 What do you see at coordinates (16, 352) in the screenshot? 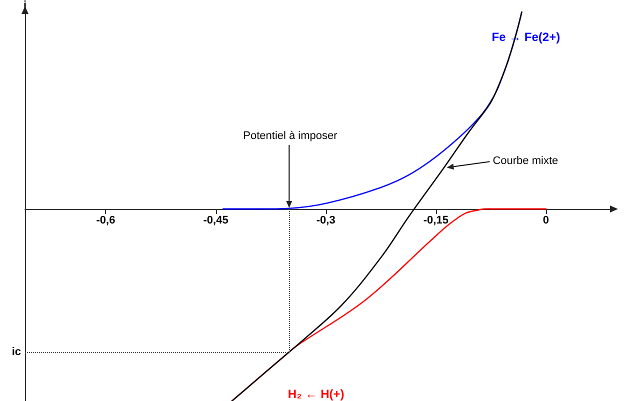
I see `ref-line-label: ic` at bounding box center [16, 352].